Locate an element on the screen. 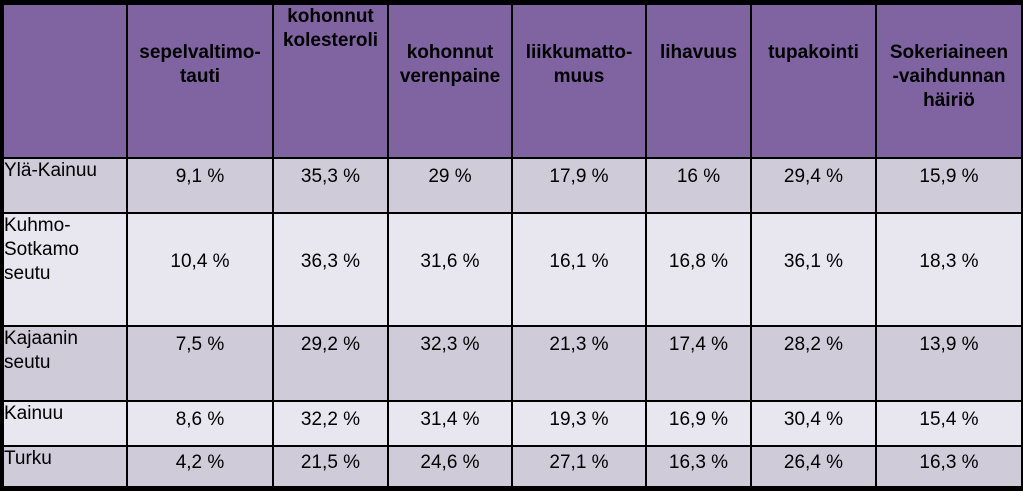  table-cell: 36,1 % is located at coordinates (813, 269).